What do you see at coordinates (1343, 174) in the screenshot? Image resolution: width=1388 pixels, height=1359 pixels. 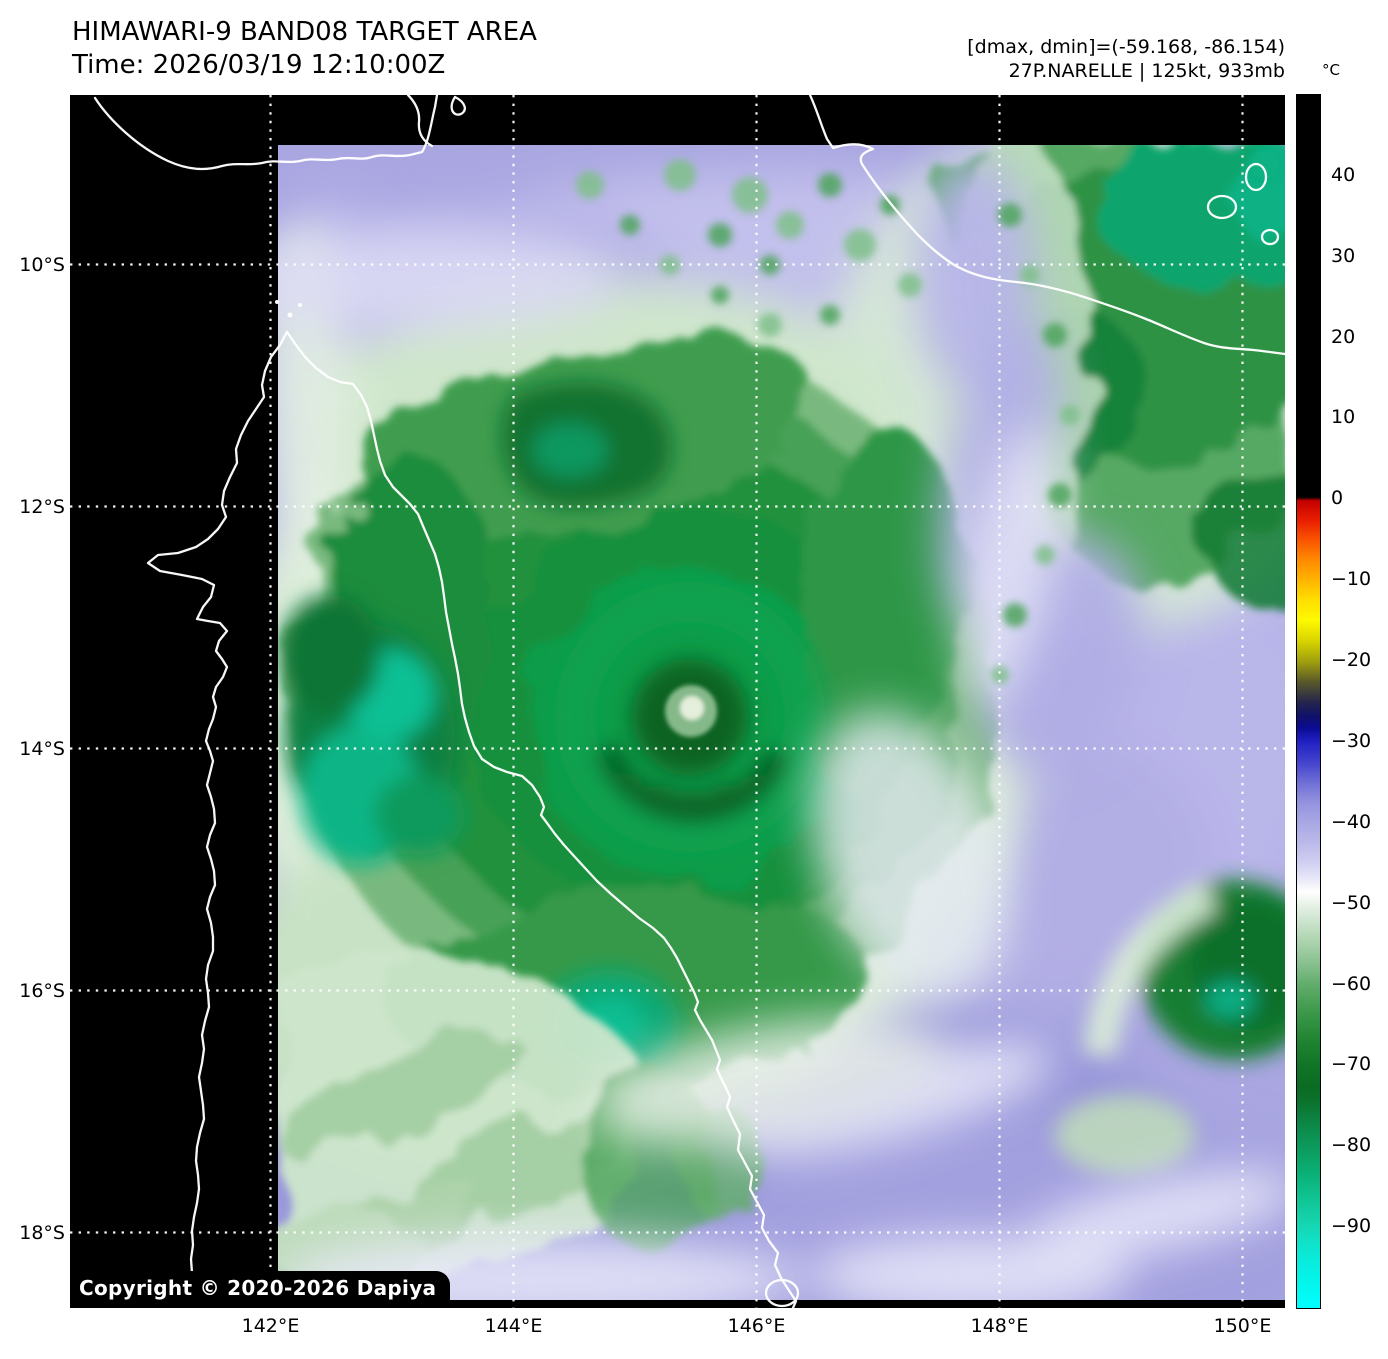 I see `colorbar-tick-label: 40` at bounding box center [1343, 174].